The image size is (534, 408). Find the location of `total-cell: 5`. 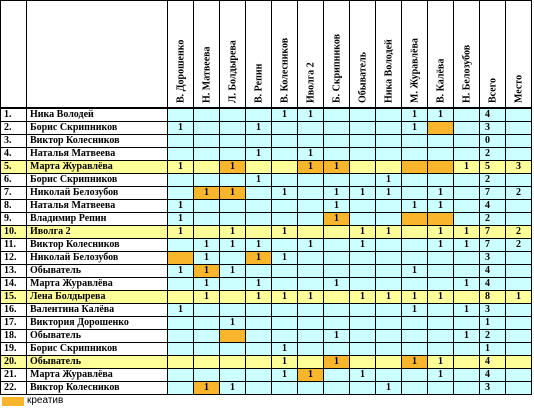

total-cell: 5 is located at coordinates (493, 167).